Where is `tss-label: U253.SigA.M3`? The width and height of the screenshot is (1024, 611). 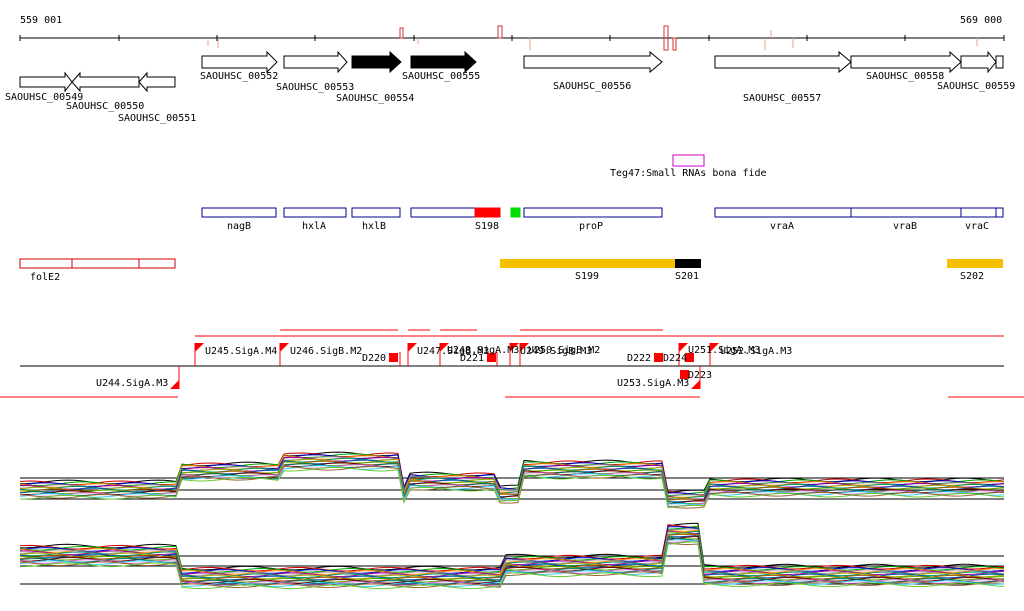
tss-label: U253.SigA.M3 is located at coordinates (653, 383).